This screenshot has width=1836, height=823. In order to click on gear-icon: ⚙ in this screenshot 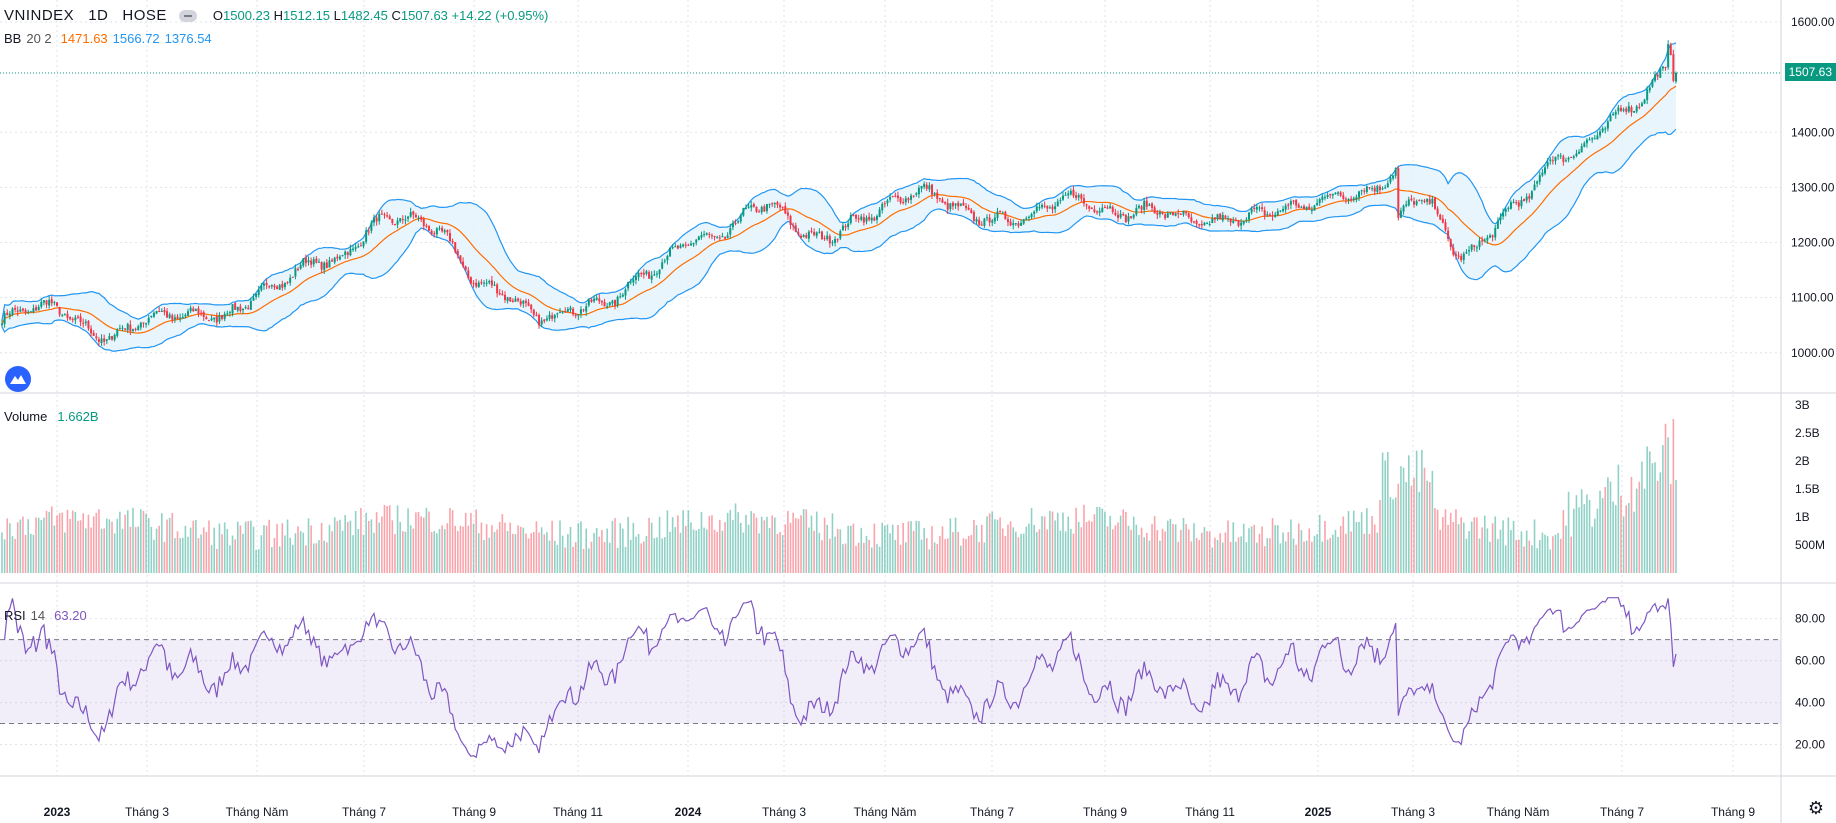, I will do `click(1815, 808)`.